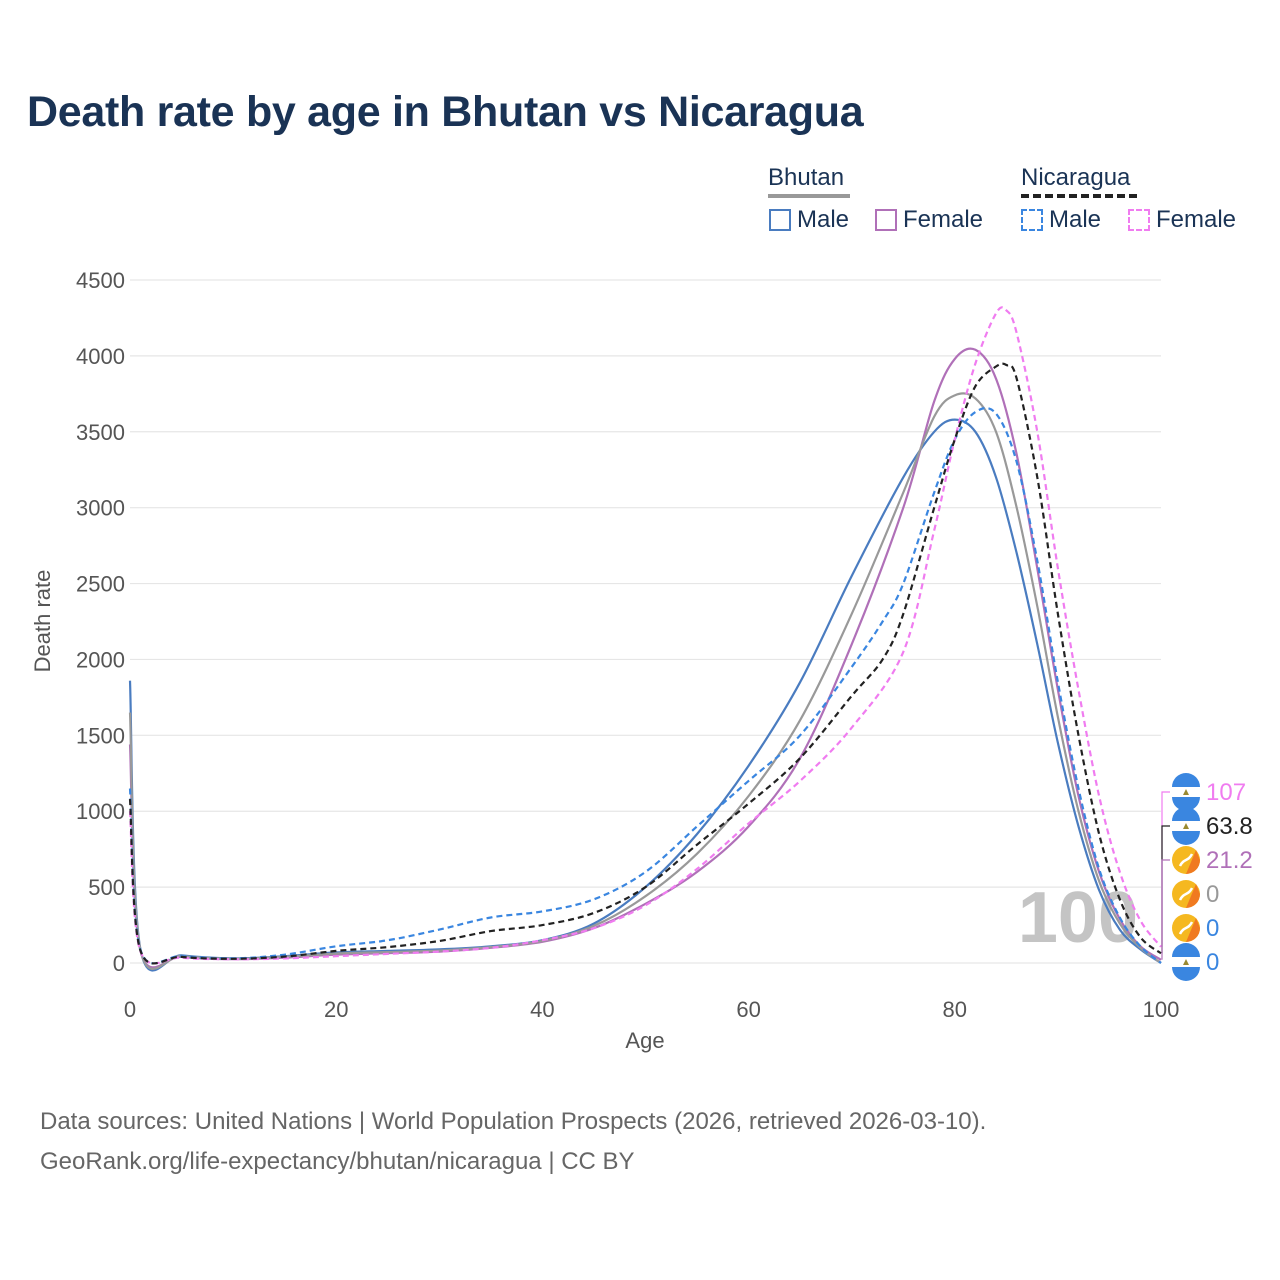 The image size is (1280, 1280). I want to click on y-tick-label: 3000, so click(100, 508).